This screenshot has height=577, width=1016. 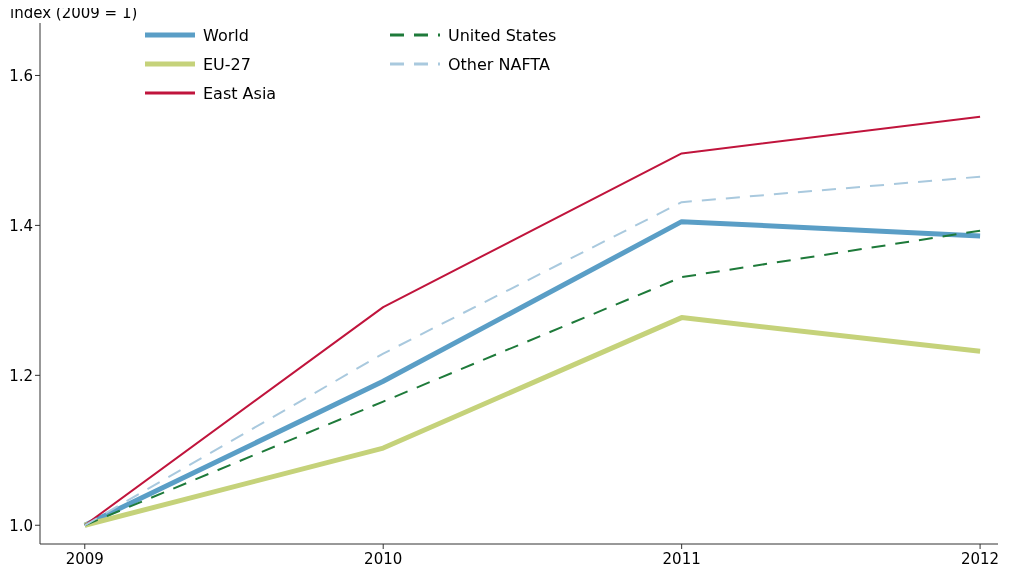 What do you see at coordinates (21, 75) in the screenshot?
I see `y-tick-label: 1.6` at bounding box center [21, 75].